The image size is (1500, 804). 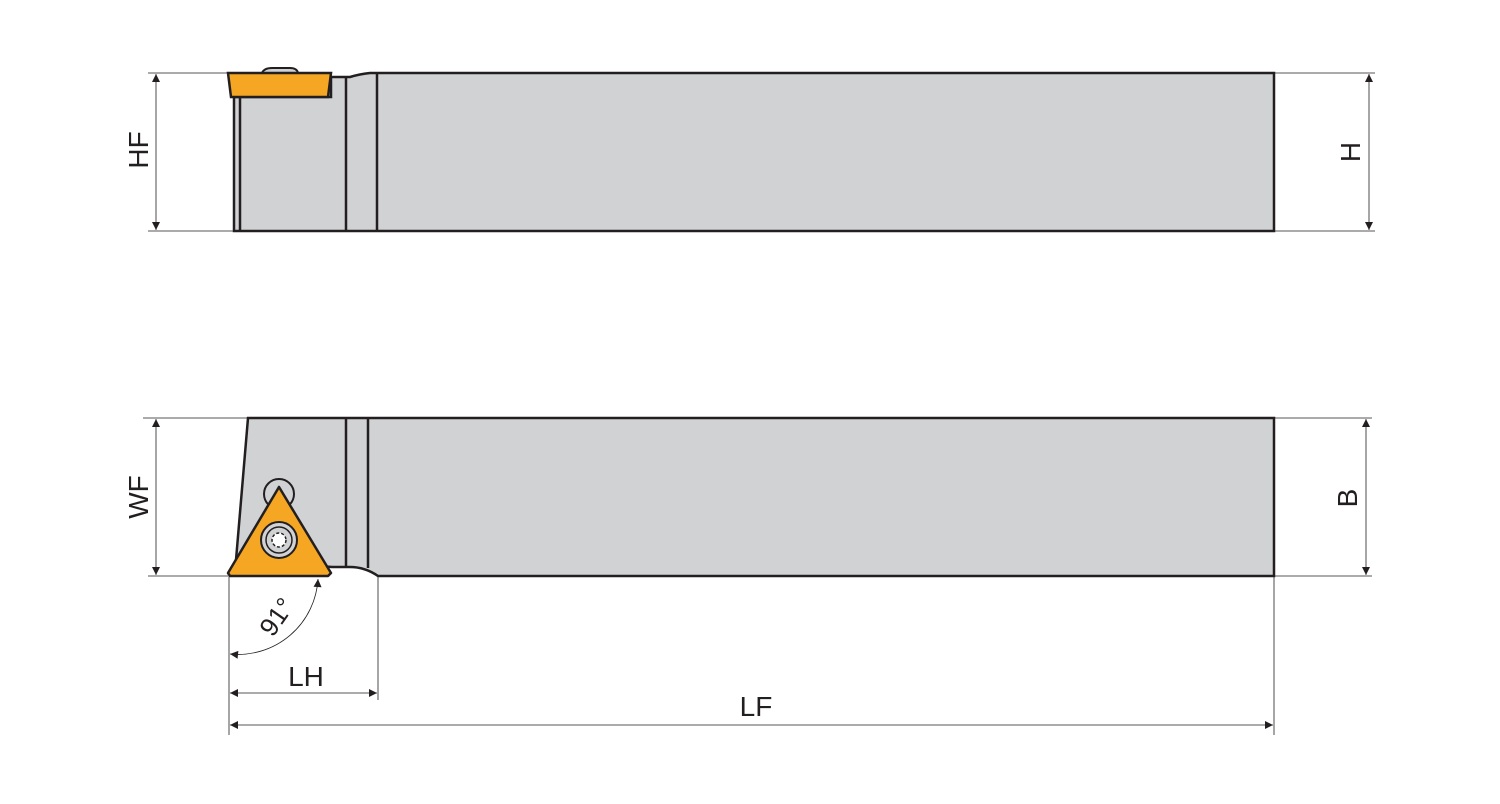 I want to click on hf-label: HF, so click(x=138, y=149).